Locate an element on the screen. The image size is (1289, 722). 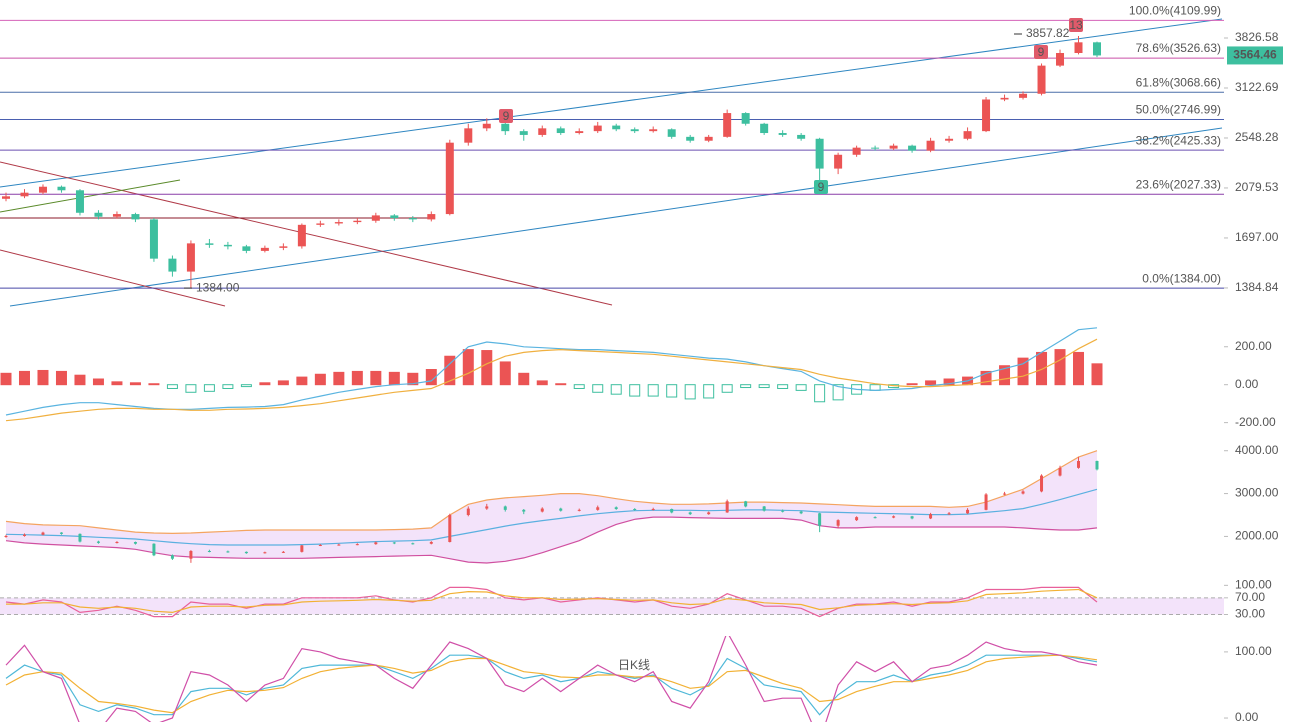
y-tick-label: 3122.69 is located at coordinates (1257, 87).